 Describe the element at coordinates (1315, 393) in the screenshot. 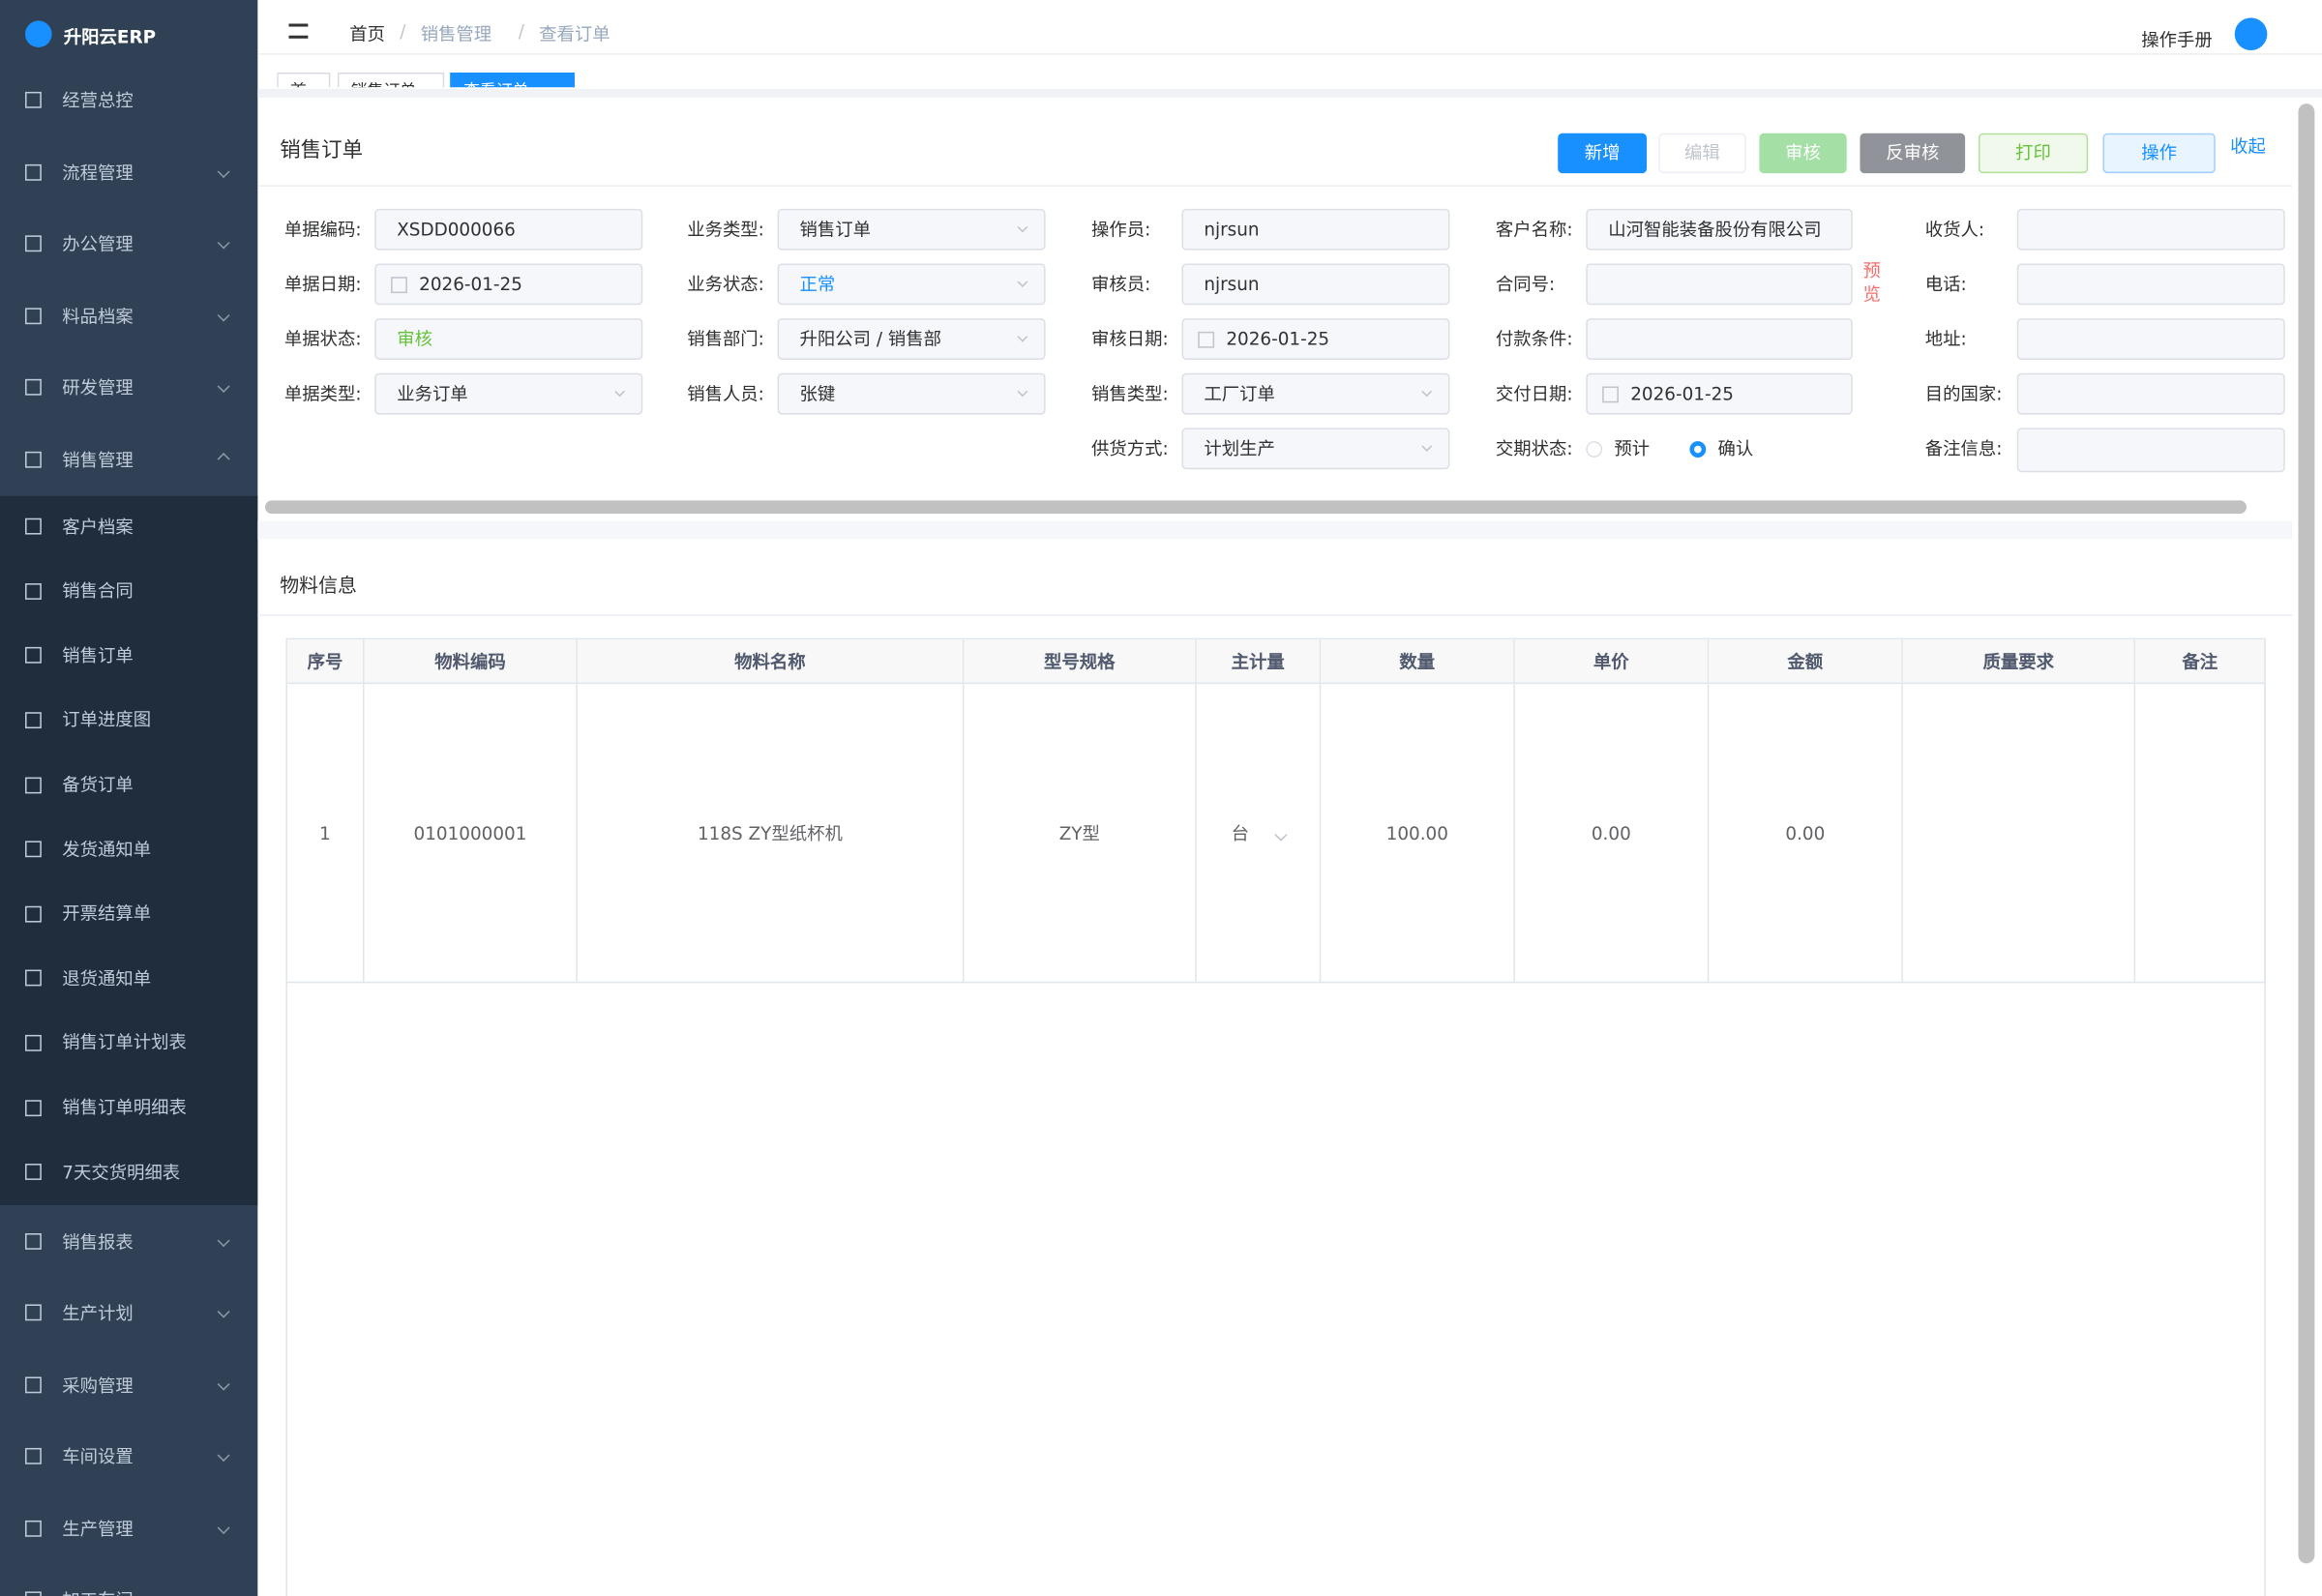

I see `select: 工厂订单` at that location.